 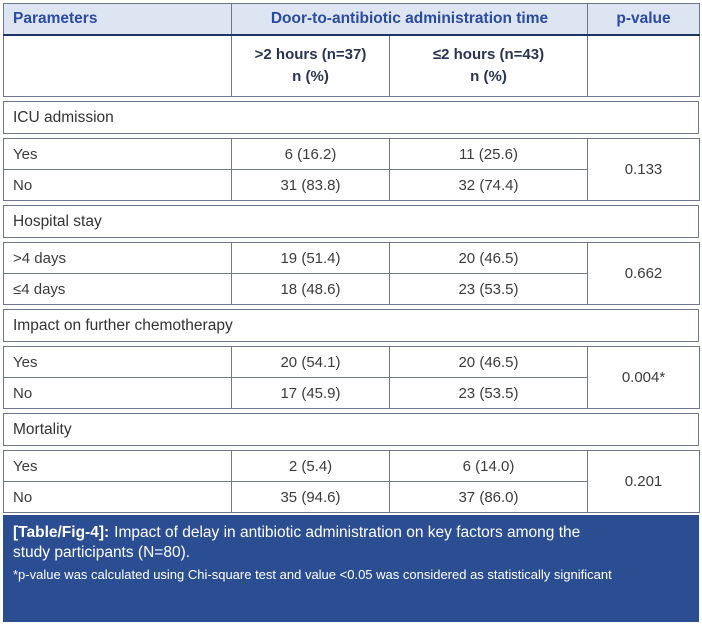 I want to click on subheader-gt2-cell: >2 hours (n=37) n (%), so click(x=310, y=65).